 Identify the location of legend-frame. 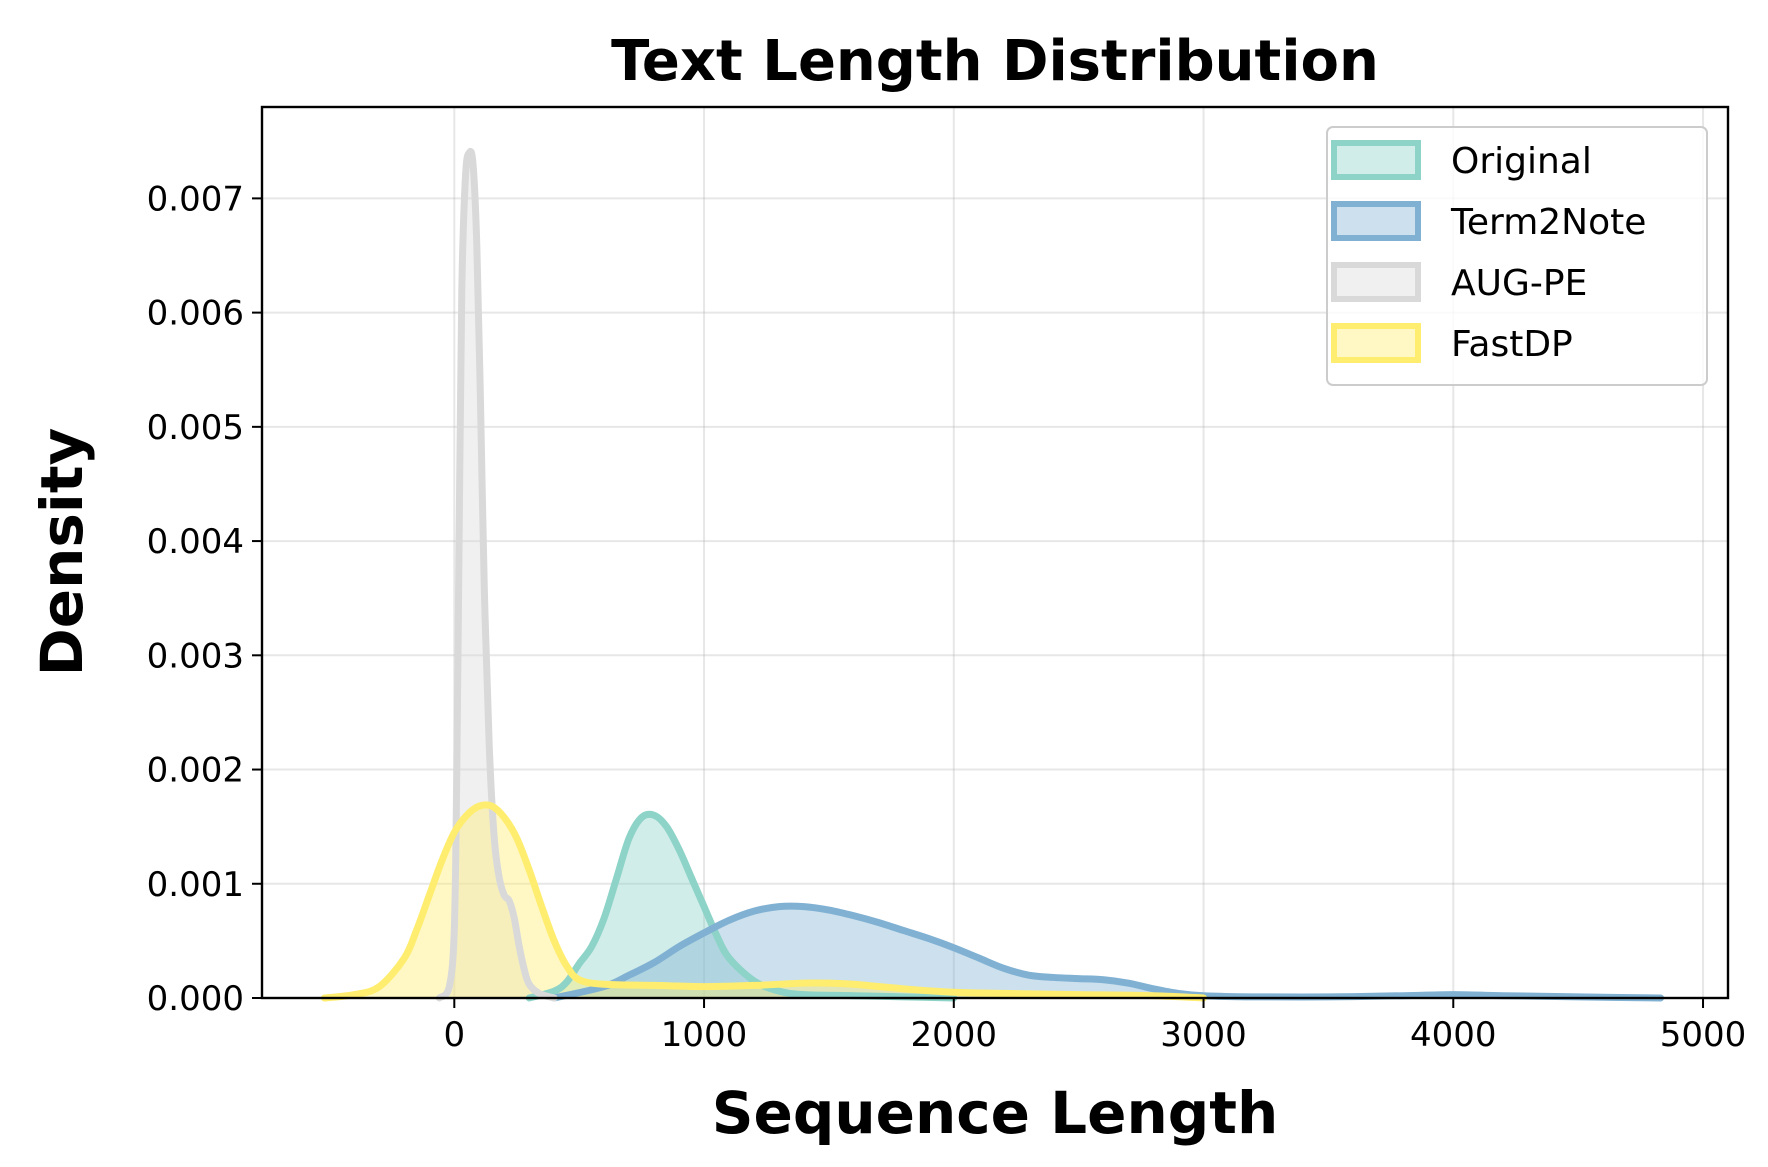
(1517, 256).